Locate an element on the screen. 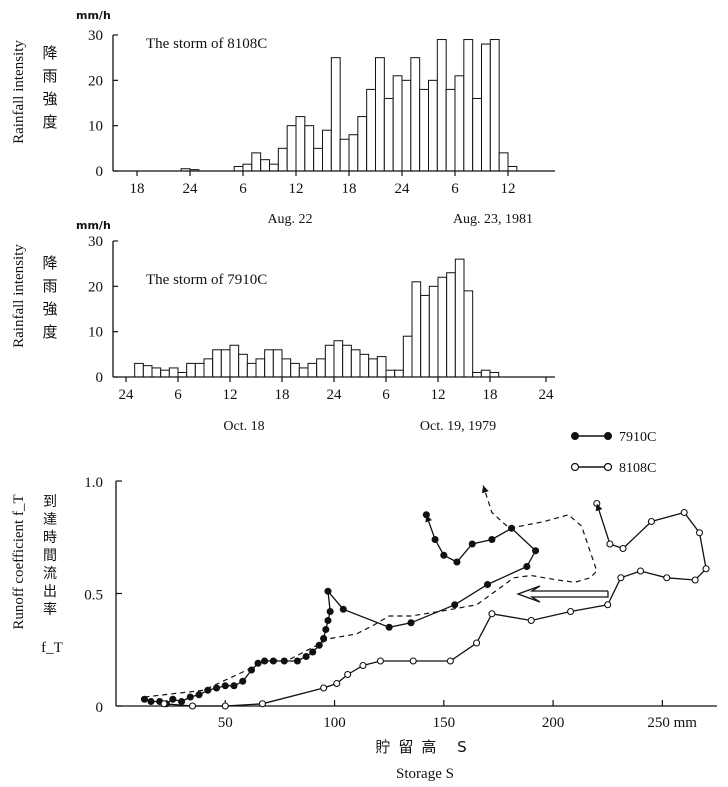  x-tick-label: 200 is located at coordinates (553, 723).